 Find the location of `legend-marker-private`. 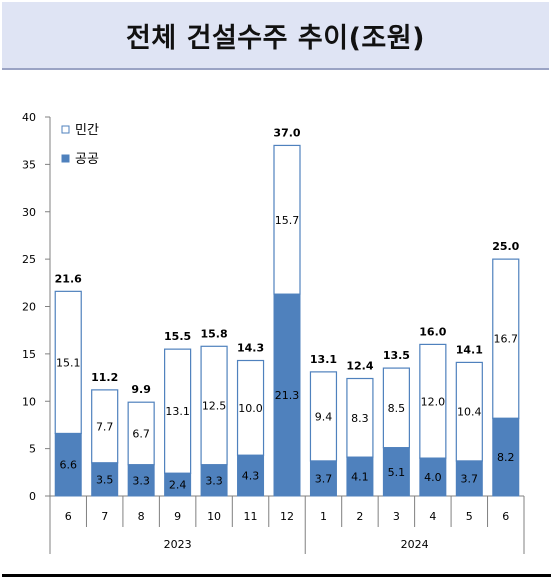

legend-marker-private is located at coordinates (65, 129).